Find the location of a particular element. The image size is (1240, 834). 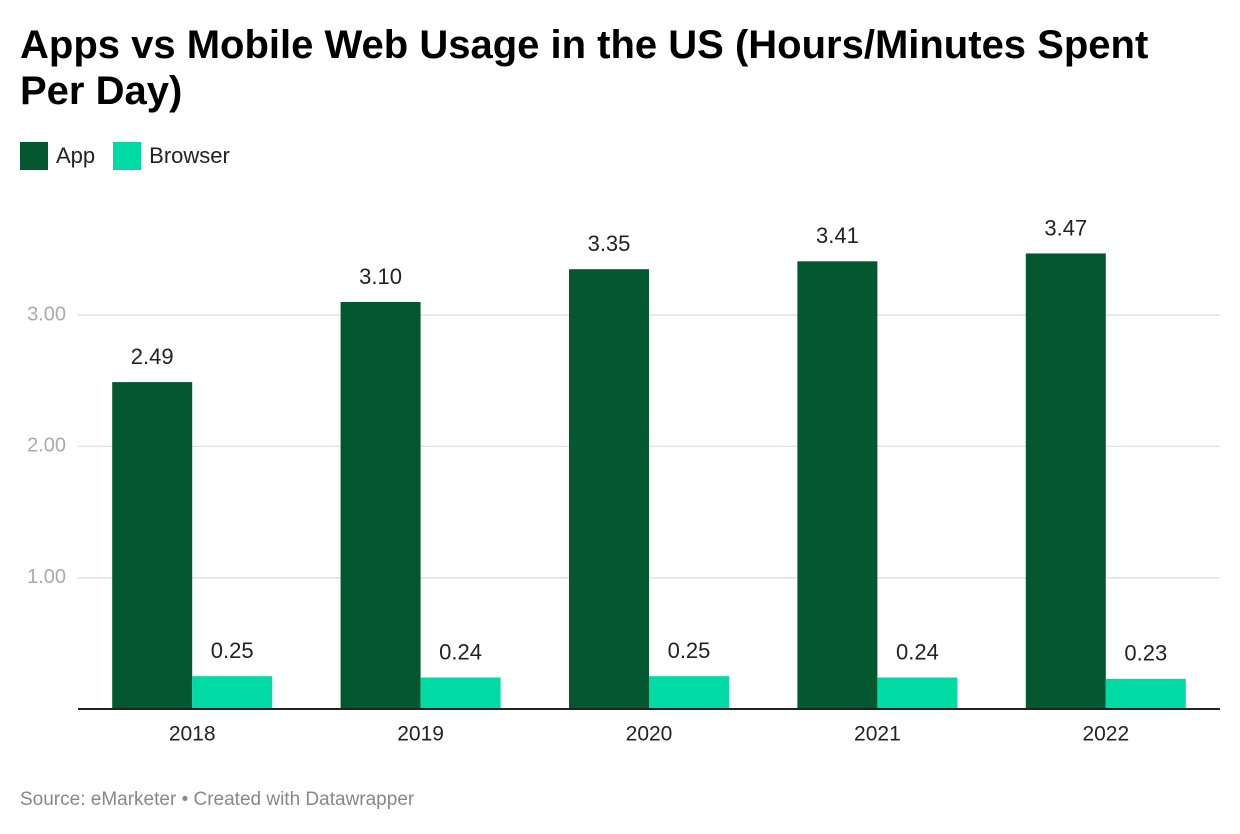

y-tick-label: 3.00 is located at coordinates (46, 314).